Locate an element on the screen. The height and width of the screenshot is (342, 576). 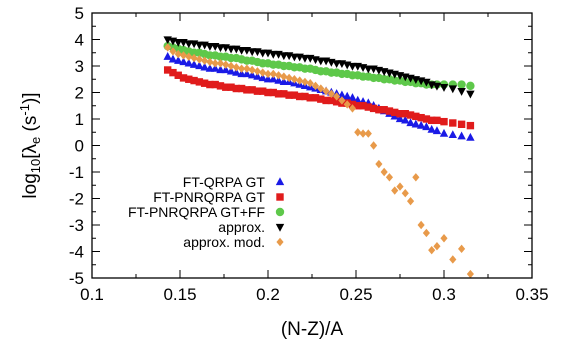
y-tick-label: 5 is located at coordinates (79, 13).